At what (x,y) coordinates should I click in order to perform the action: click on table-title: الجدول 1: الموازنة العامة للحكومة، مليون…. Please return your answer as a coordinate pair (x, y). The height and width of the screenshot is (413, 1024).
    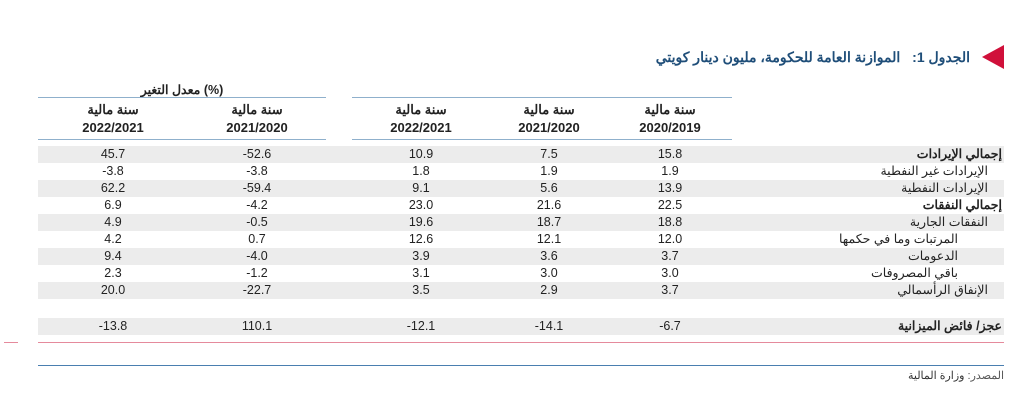
    Looking at the image, I should click on (830, 57).